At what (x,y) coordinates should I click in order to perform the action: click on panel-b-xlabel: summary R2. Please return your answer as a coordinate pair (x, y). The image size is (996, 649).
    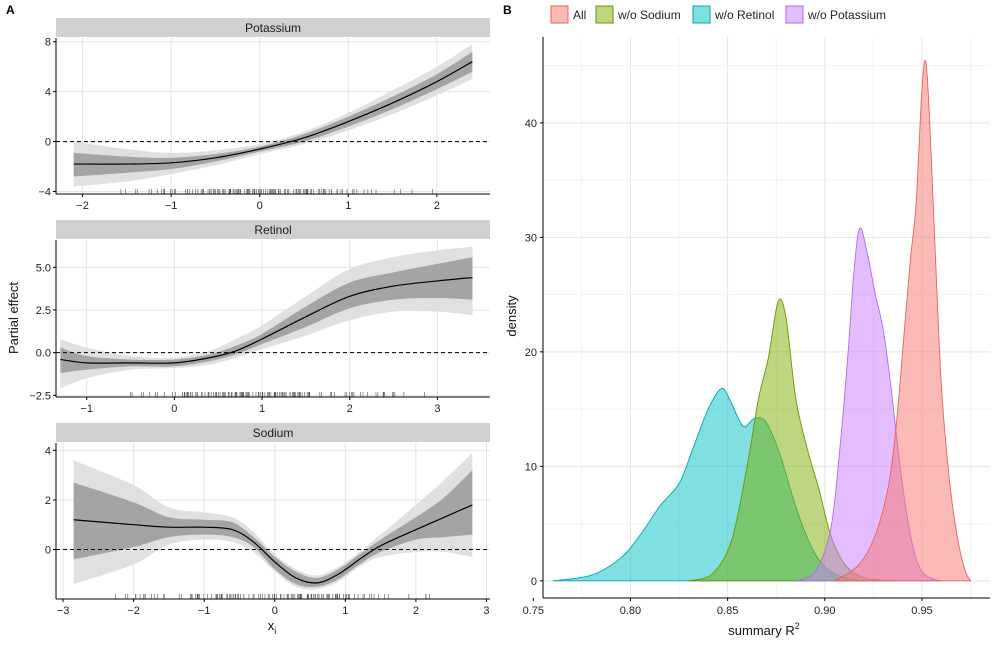
    Looking at the image, I should click on (763, 629).